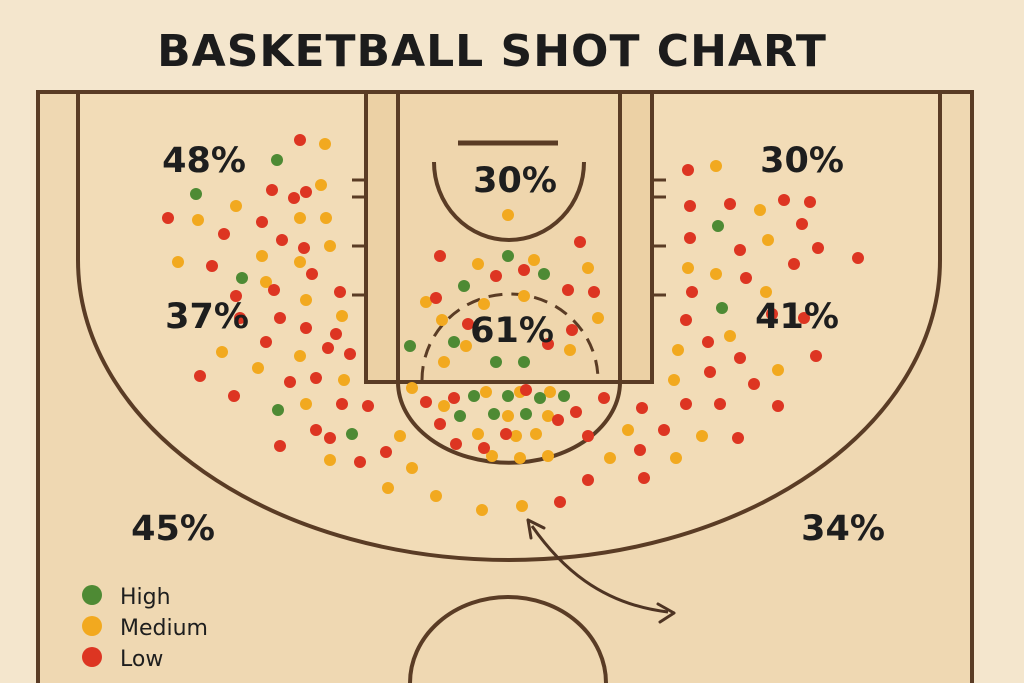  I want to click on zone-label-left-deep: 45%, so click(173, 529).